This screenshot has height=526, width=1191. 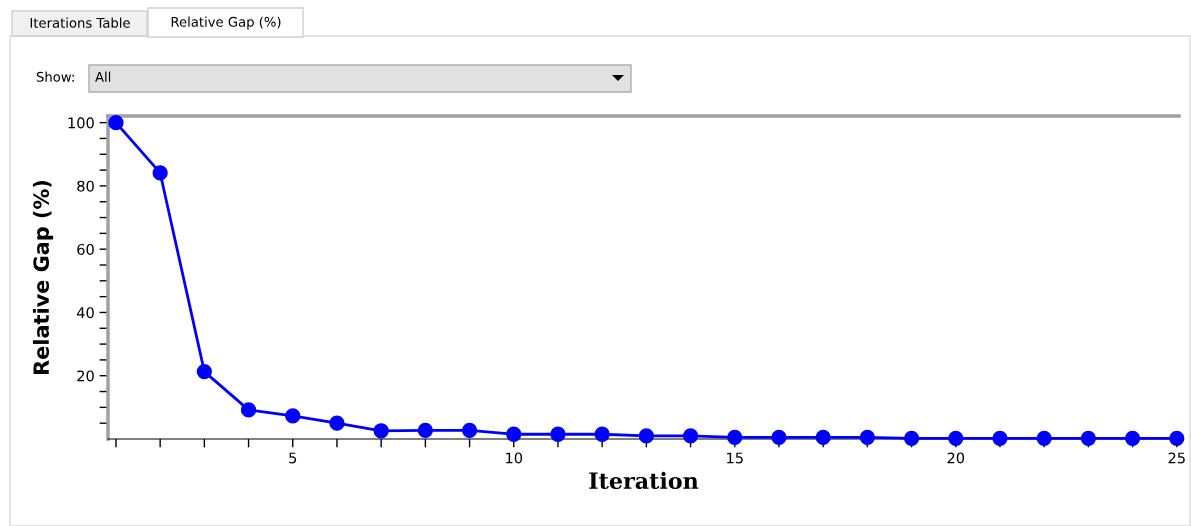 What do you see at coordinates (103, 76) in the screenshot?
I see `text: All` at bounding box center [103, 76].